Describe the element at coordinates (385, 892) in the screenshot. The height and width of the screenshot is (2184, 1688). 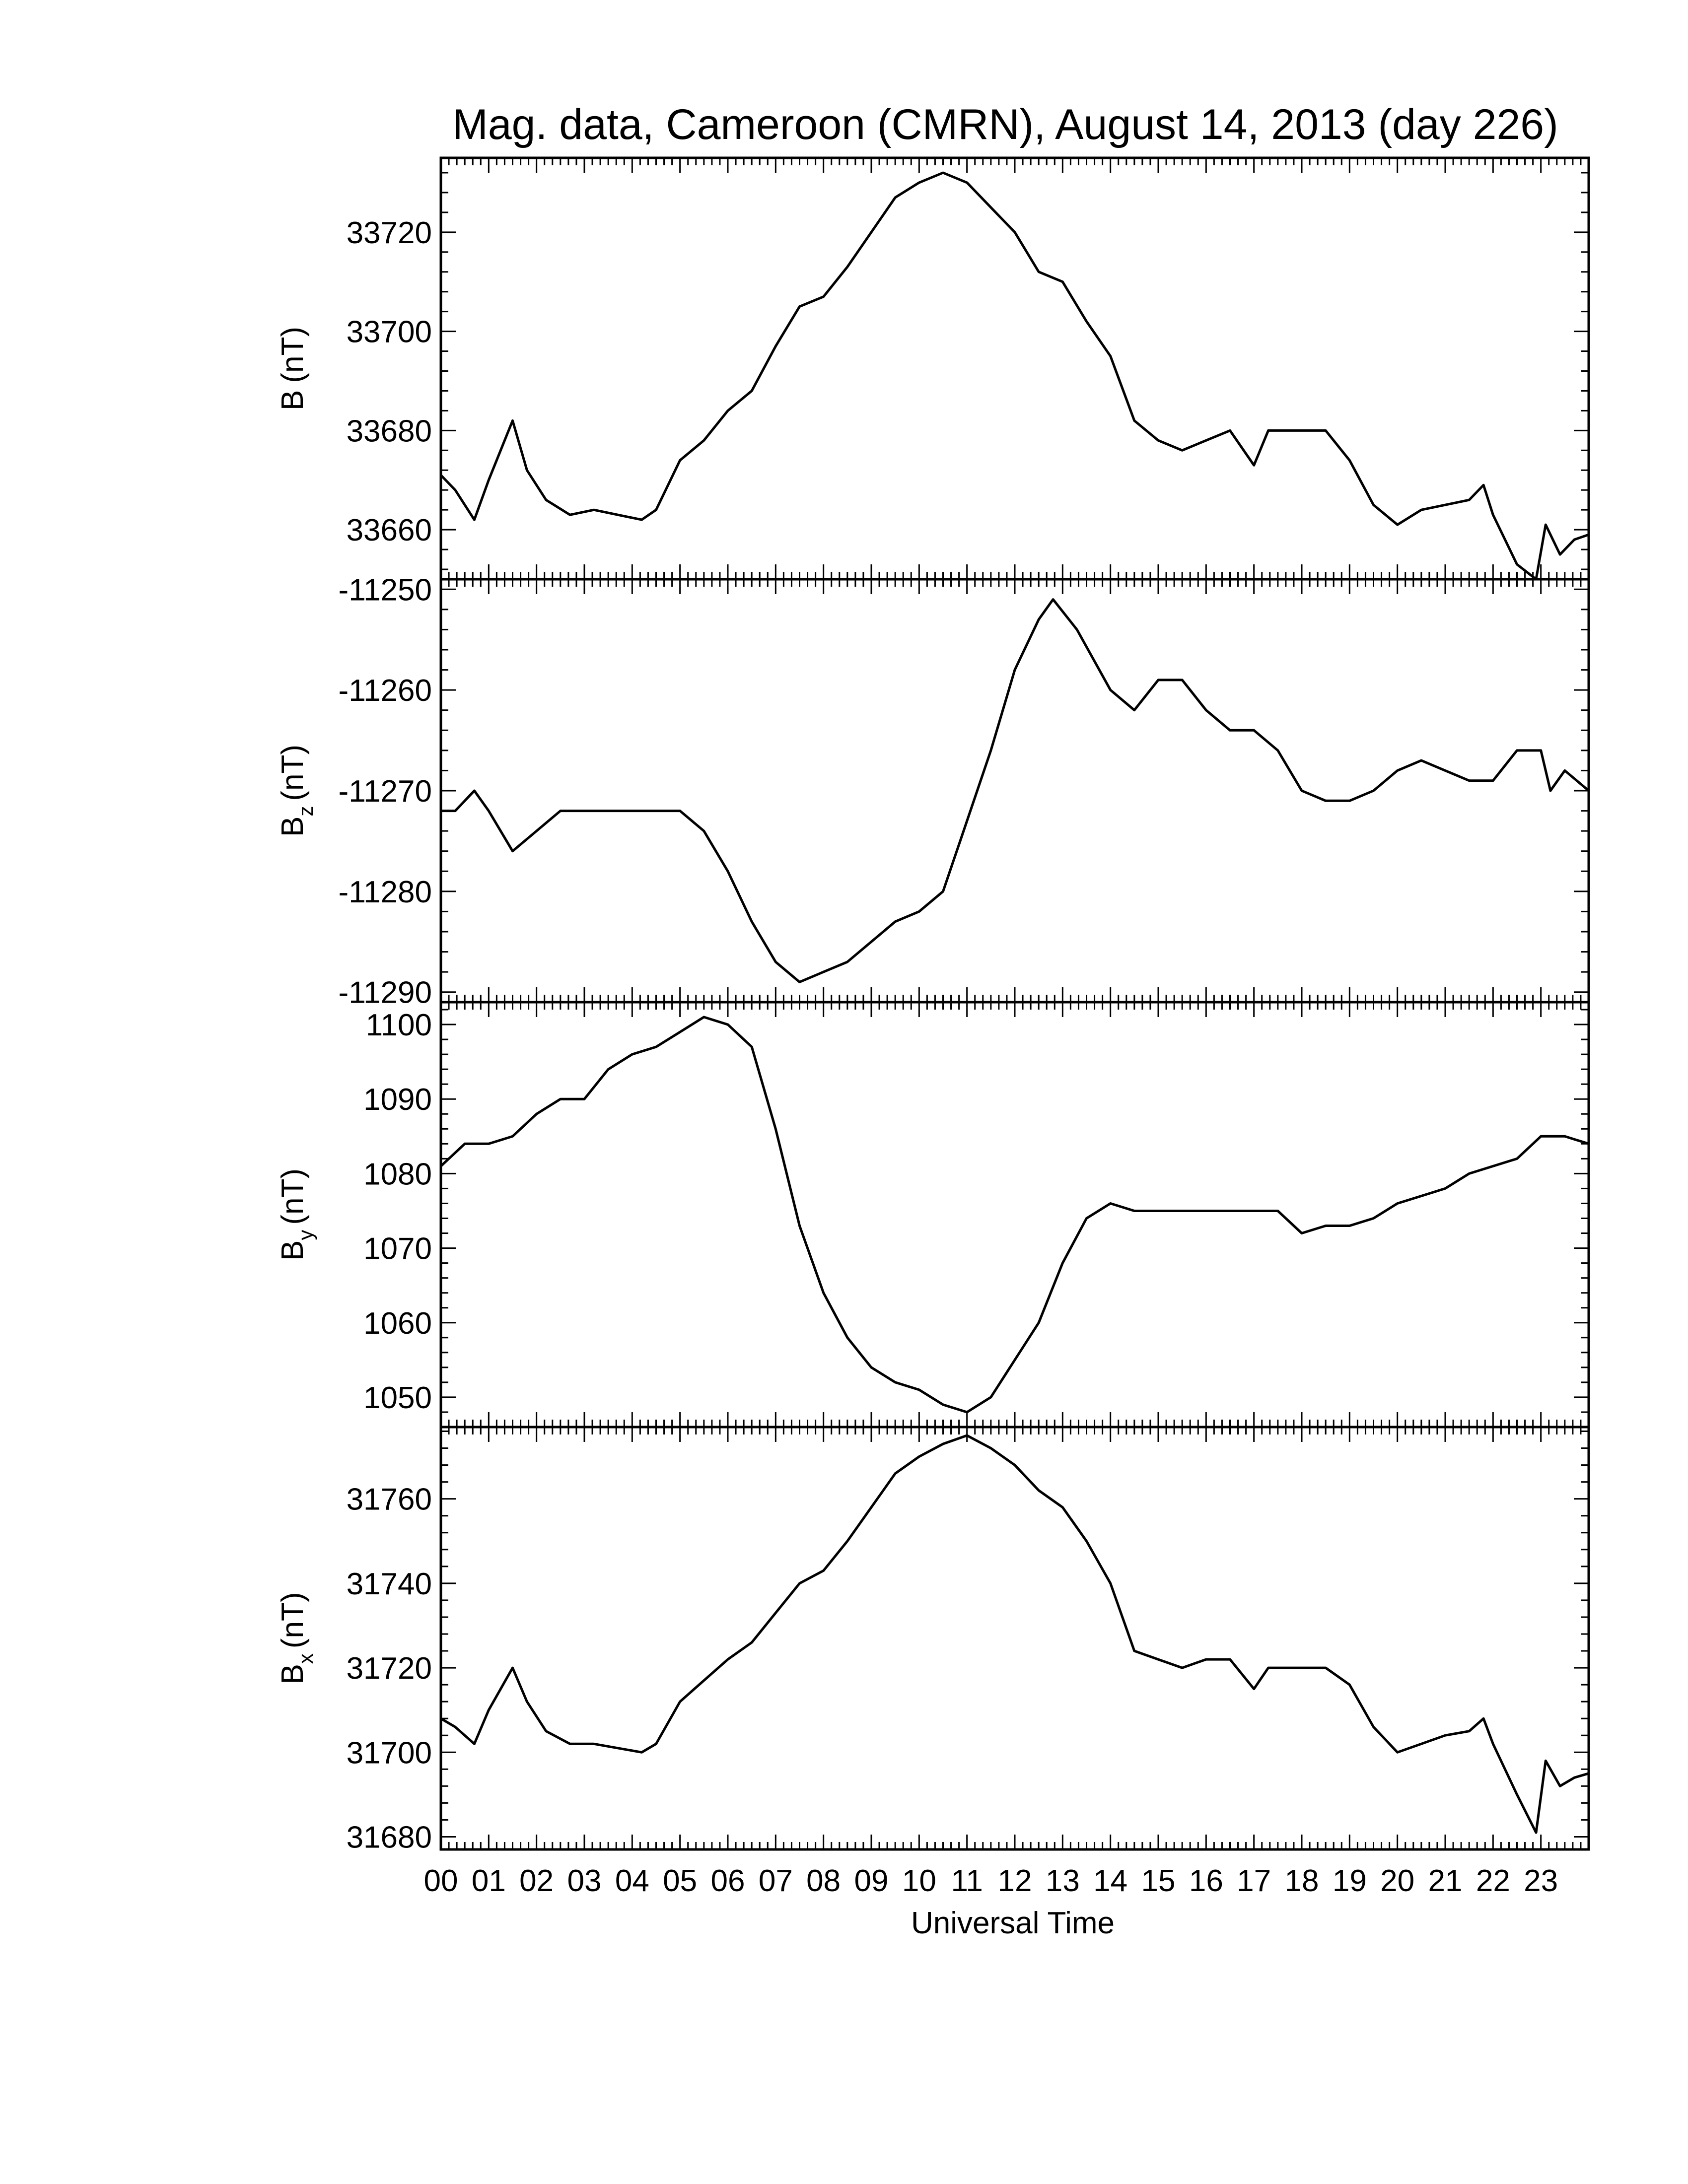
I see `y-tick-label: -11280` at that location.